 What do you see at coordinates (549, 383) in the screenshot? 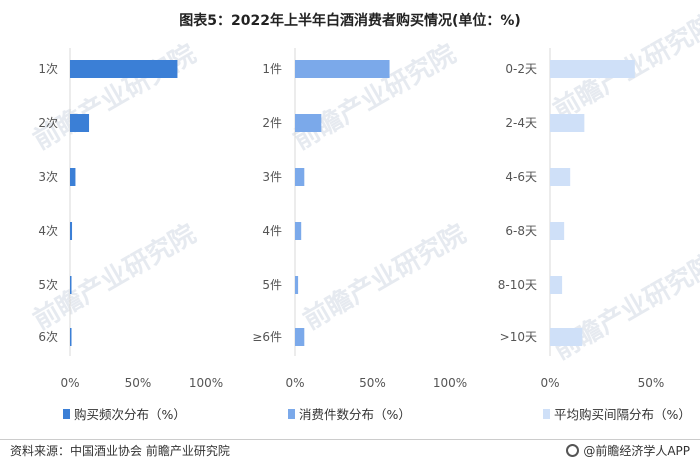
I see `panel-3-x-tick-label: 0%` at bounding box center [549, 383].